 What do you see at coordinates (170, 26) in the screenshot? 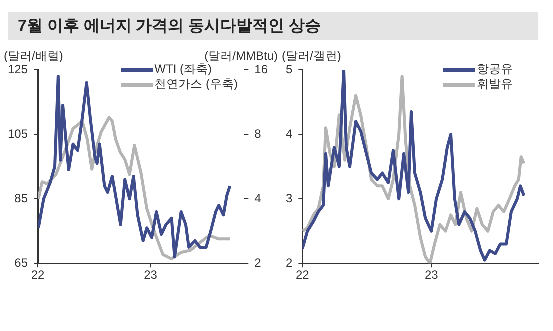
I see `chart-title: 7월 이후 에너지 가격의 동시다발적인 상승` at bounding box center [170, 26].